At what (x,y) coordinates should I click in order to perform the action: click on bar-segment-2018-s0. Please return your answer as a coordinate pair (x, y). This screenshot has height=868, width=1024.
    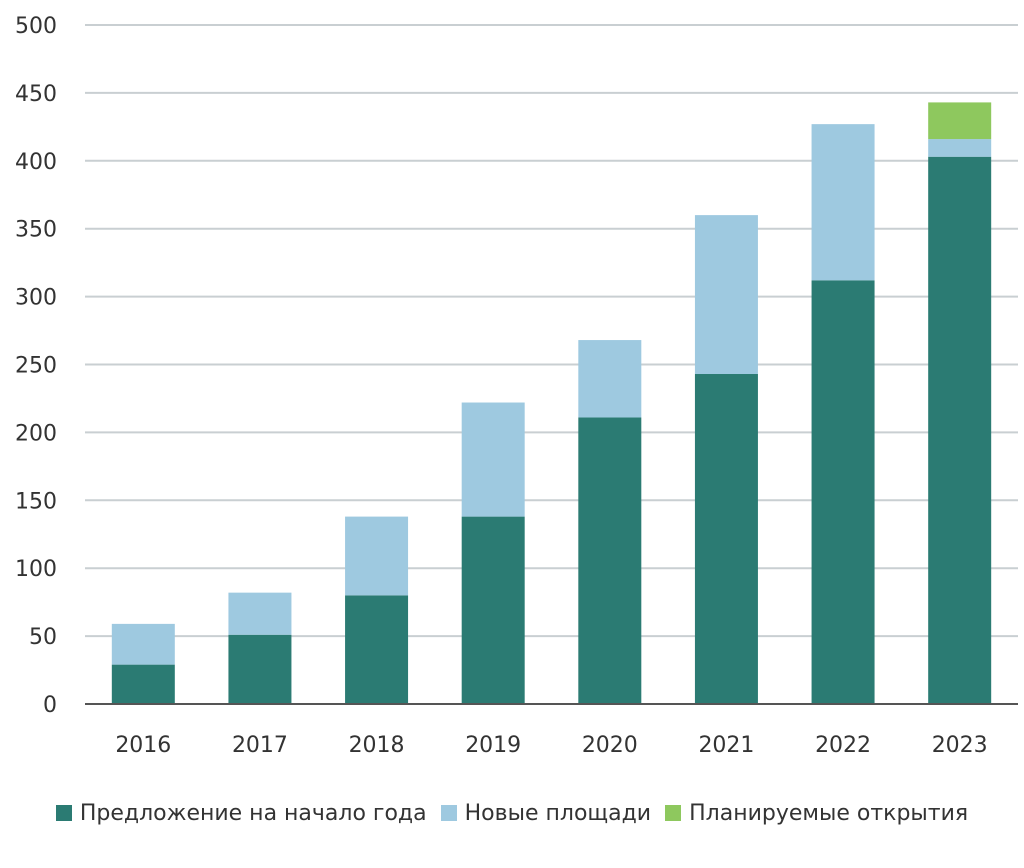
    Looking at the image, I should click on (377, 649).